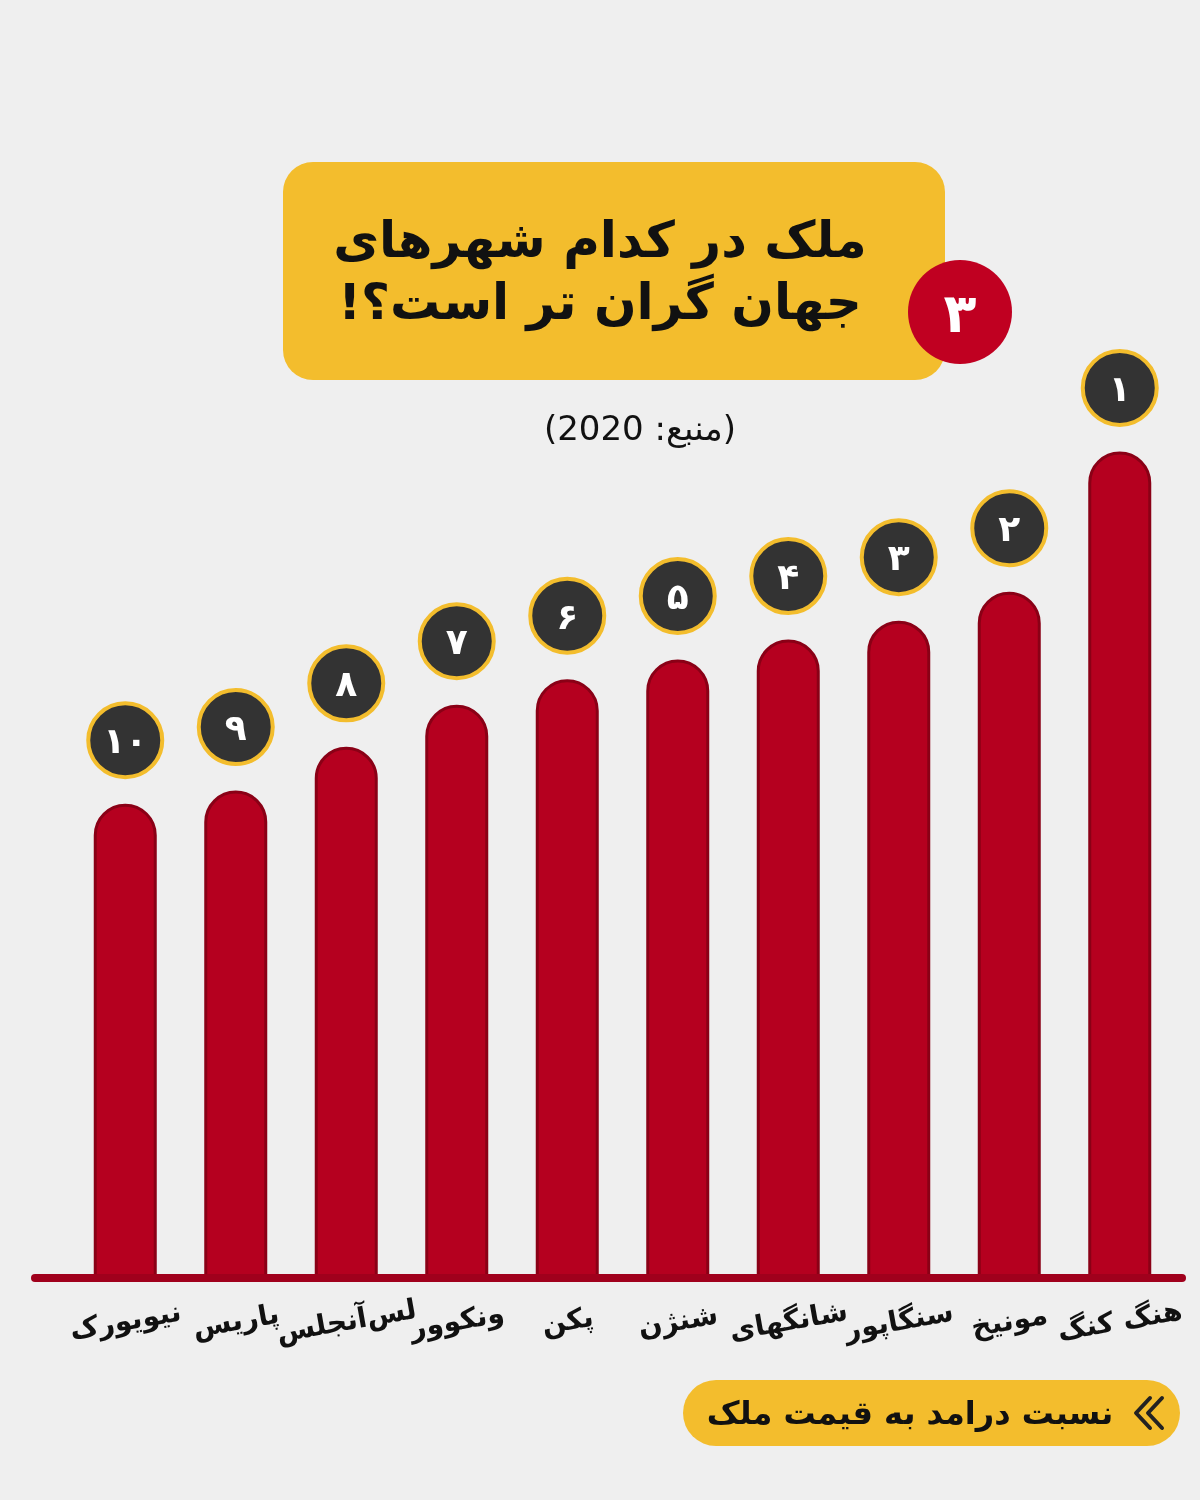 Image resolution: width=1200 pixels, height=1500 pixels. Describe the element at coordinates (125, 741) in the screenshot. I see `annotation: ۱۰` at that location.